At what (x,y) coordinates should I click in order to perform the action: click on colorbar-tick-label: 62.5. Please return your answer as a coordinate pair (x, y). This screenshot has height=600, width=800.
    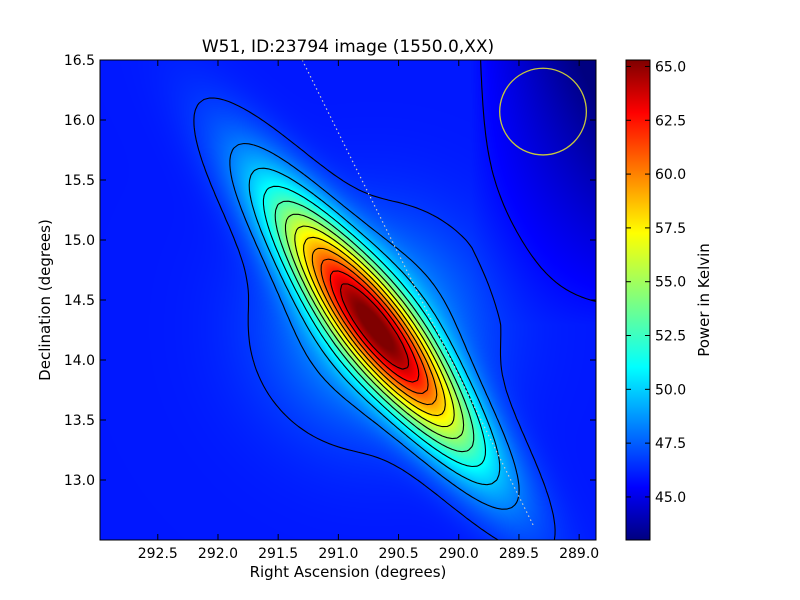
    Looking at the image, I should click on (670, 121).